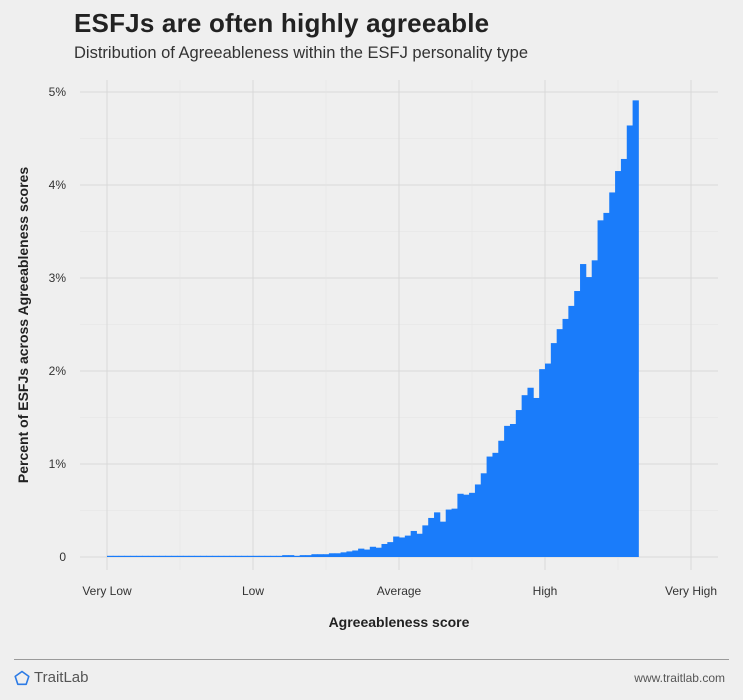  I want to click on y-tick-label: 1%, so click(58, 464).